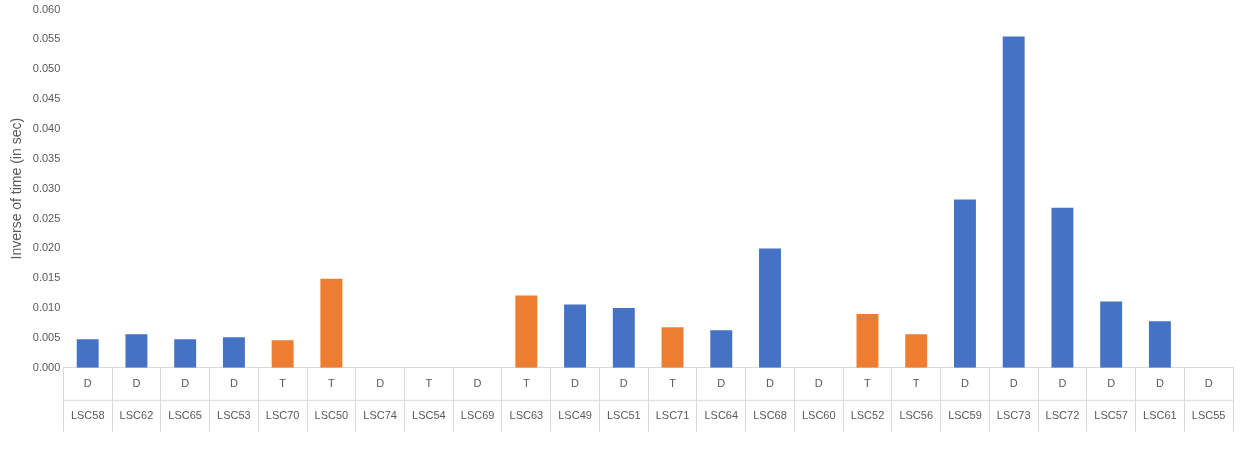 This screenshot has width=1243, height=475. What do you see at coordinates (477, 414) in the screenshot?
I see `x-tick-label: LSC69` at bounding box center [477, 414].